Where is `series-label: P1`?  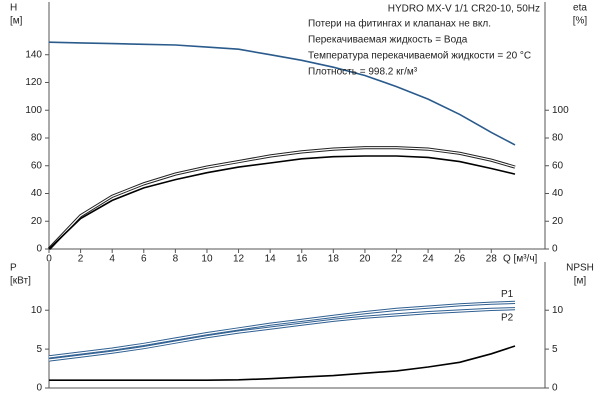 series-label: P1 is located at coordinates (507, 294).